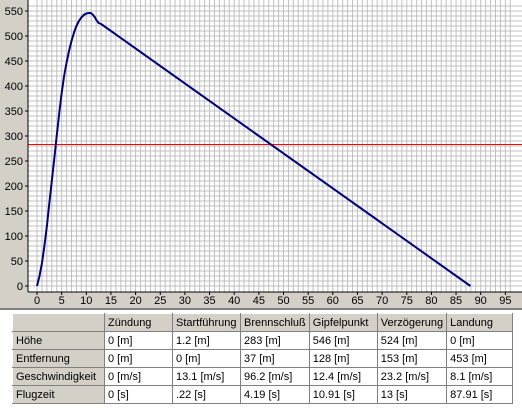  Describe the element at coordinates (412, 358) in the screenshot. I see `table-cell: 153 [m]` at that location.